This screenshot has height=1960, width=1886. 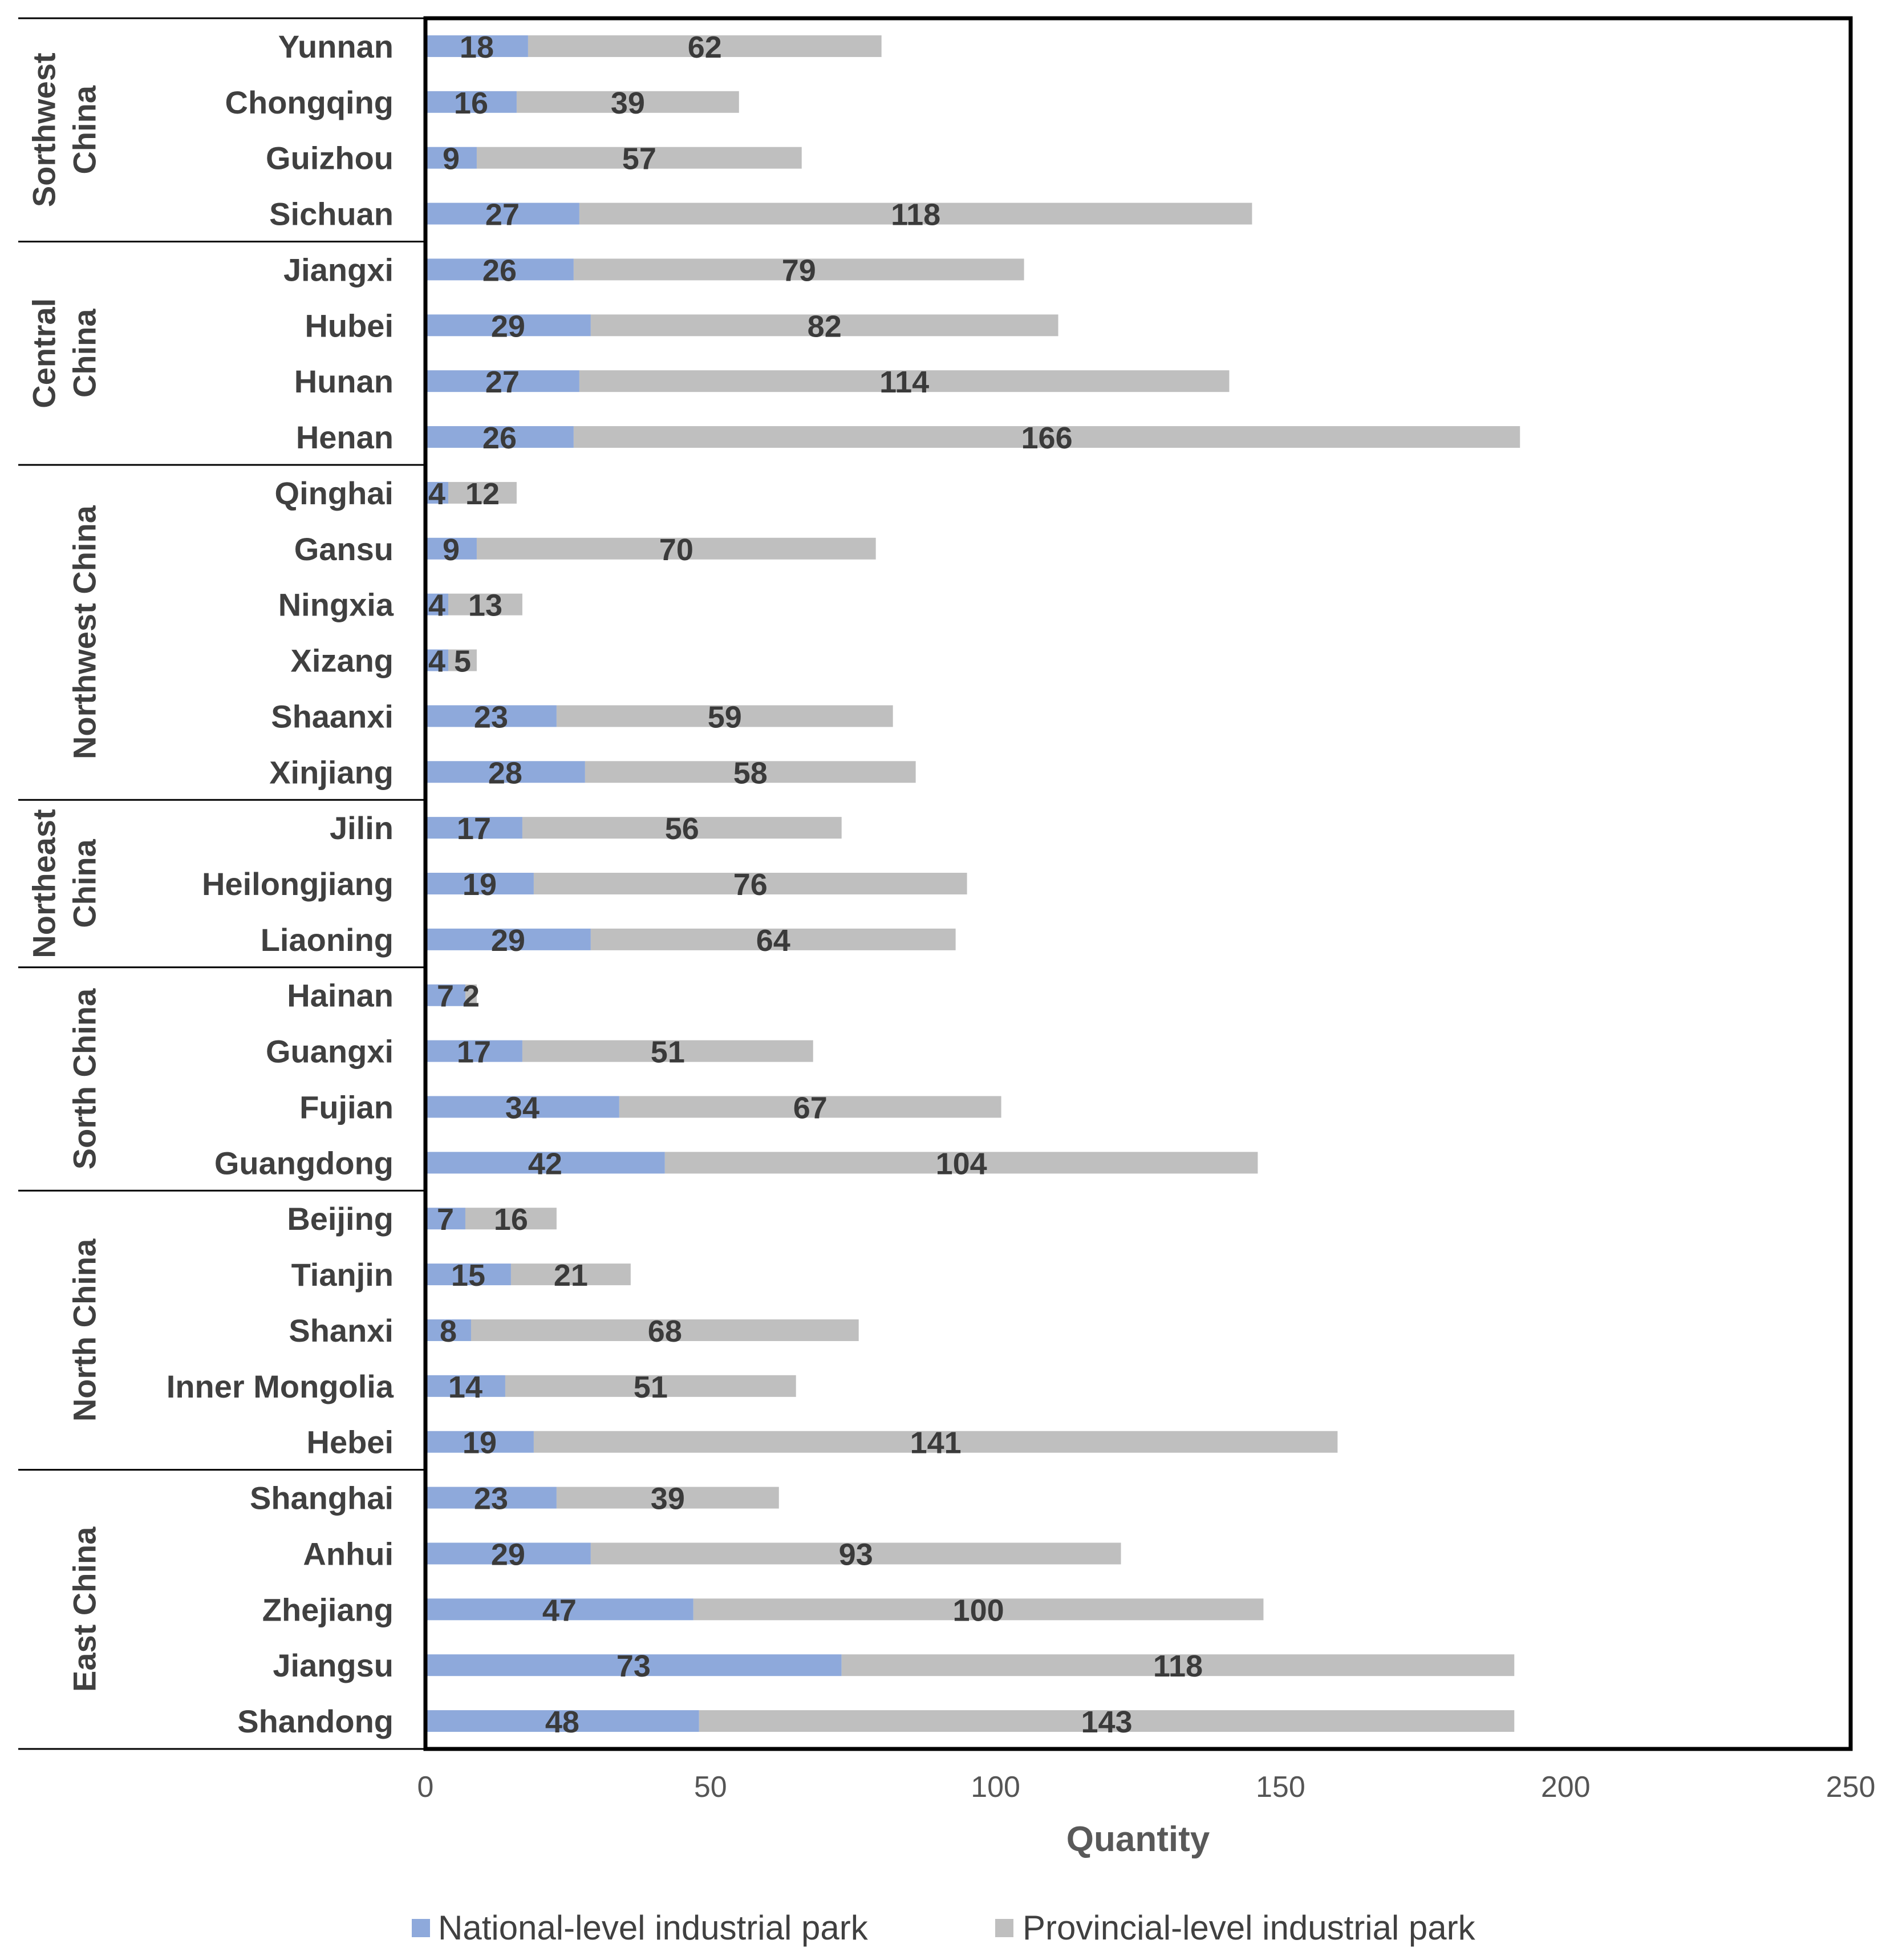 What do you see at coordinates (304, 1163) in the screenshot?
I see `category-label: Guangdong` at bounding box center [304, 1163].